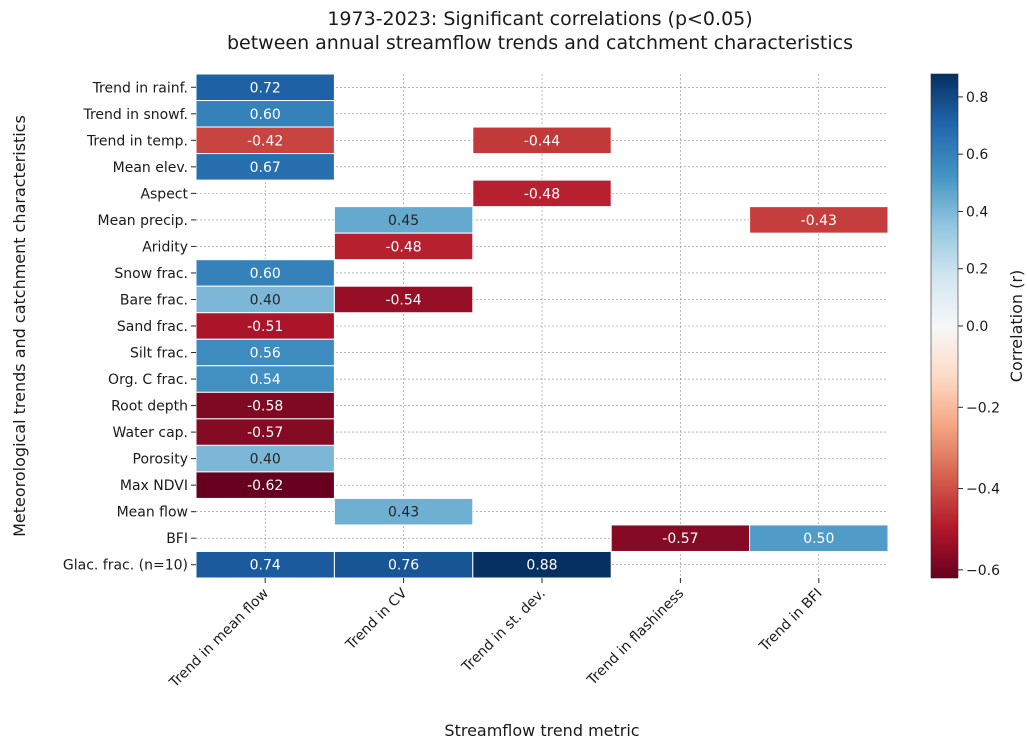 This screenshot has width=1027, height=742. What do you see at coordinates (983, 490) in the screenshot?
I see `colorbar-tick-label: −0.4` at bounding box center [983, 490].